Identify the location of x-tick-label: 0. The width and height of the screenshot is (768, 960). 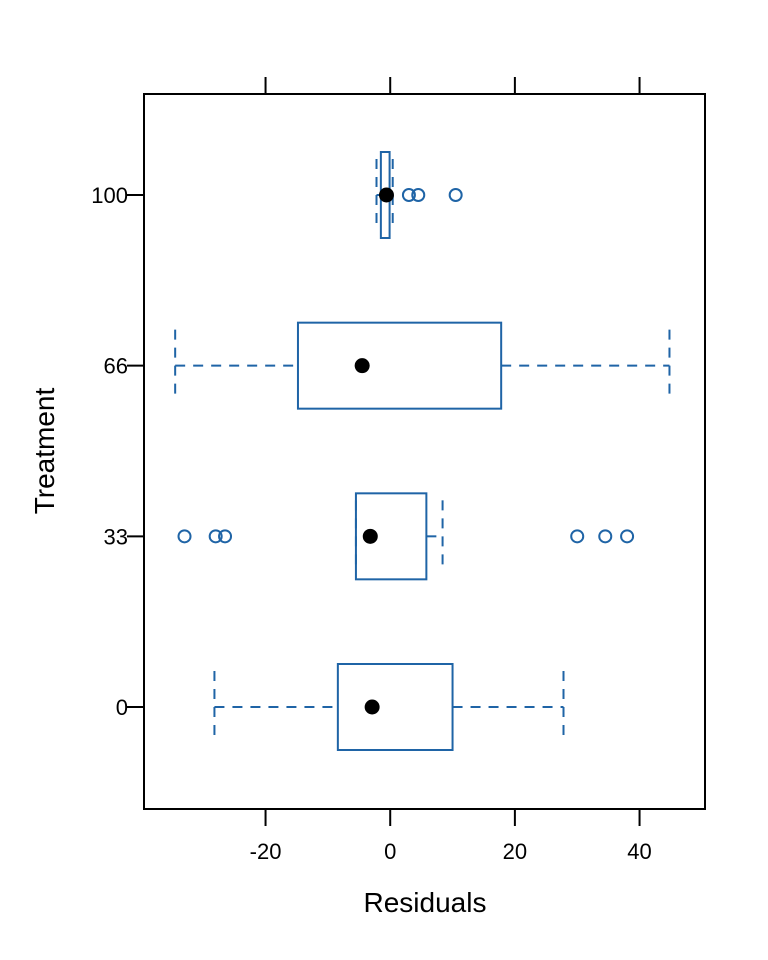
(390, 851).